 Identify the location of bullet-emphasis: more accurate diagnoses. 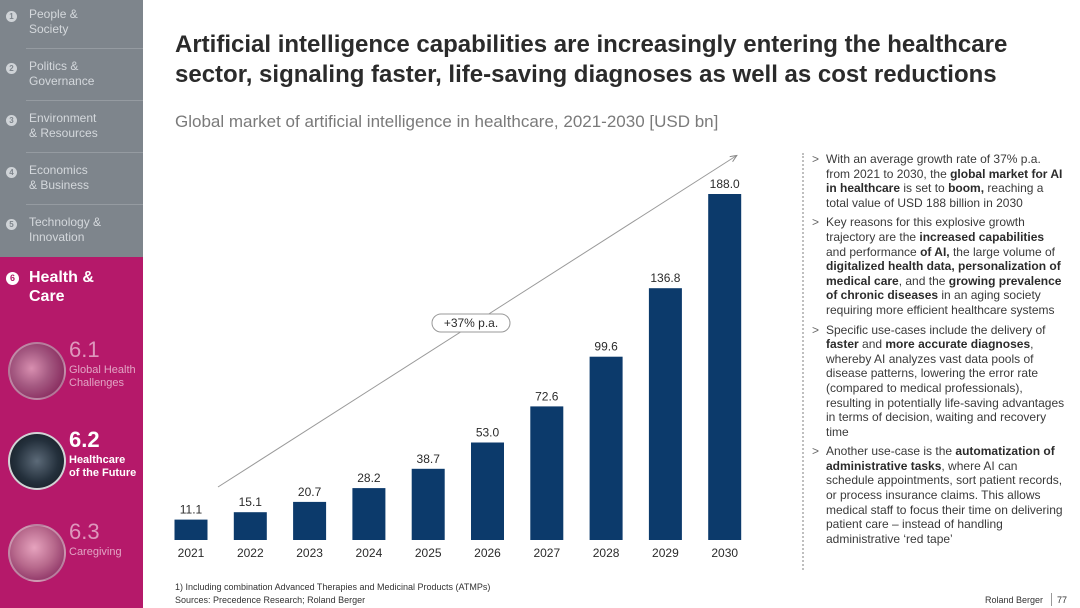
(958, 344).